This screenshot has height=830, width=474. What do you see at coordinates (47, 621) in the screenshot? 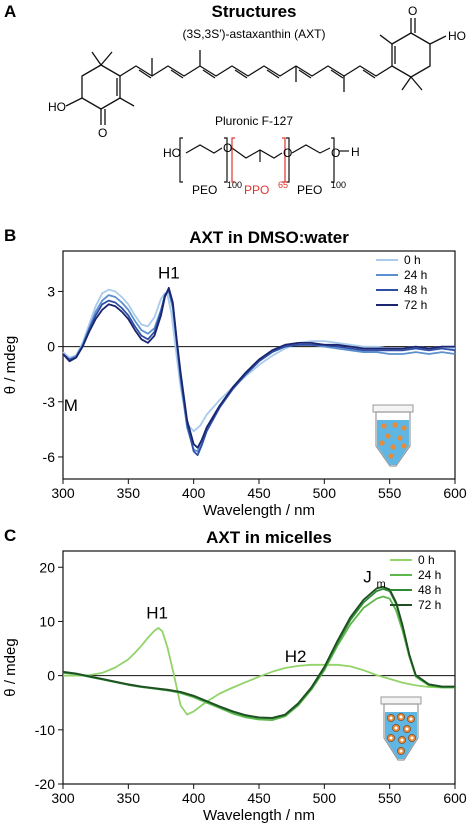
I see `micelle-ytick-label: 10` at bounding box center [47, 621].